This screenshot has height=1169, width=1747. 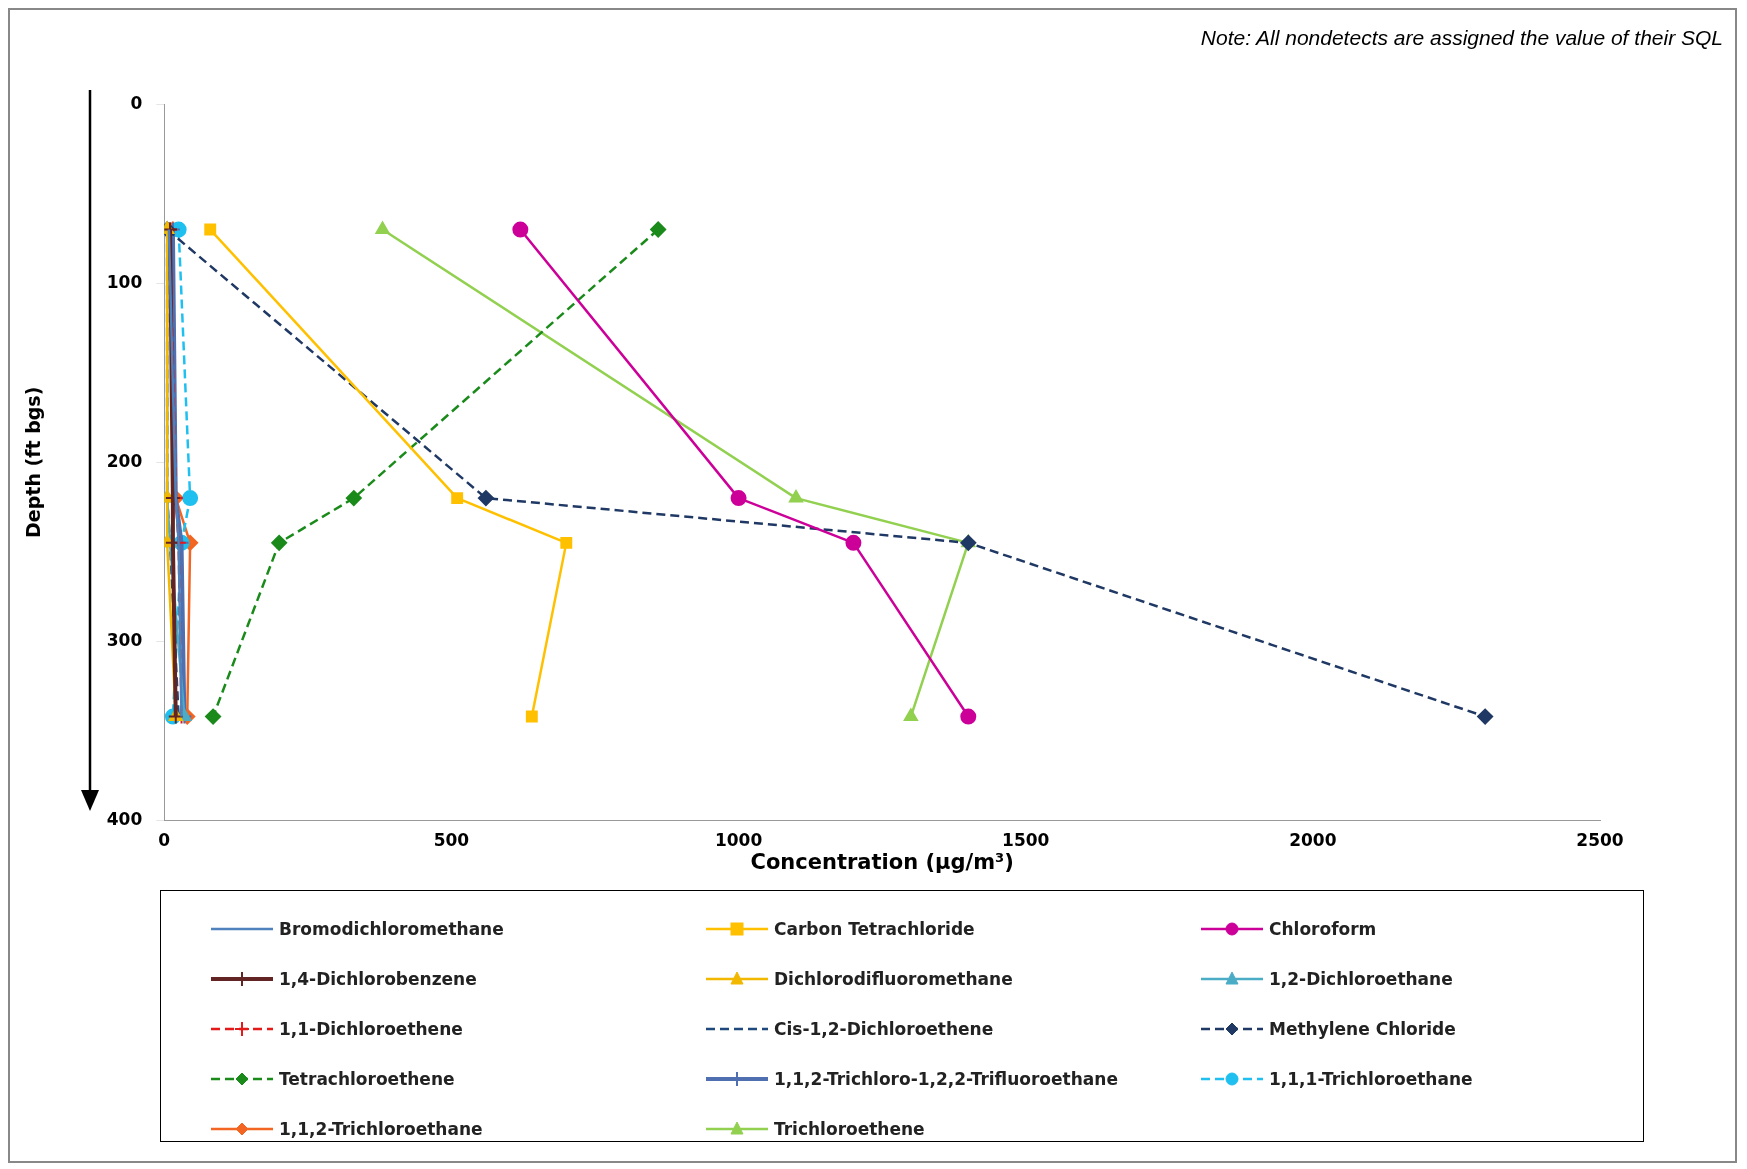 What do you see at coordinates (33, 462) in the screenshot?
I see `y-axis-title: Depth (ft bgs)` at bounding box center [33, 462].